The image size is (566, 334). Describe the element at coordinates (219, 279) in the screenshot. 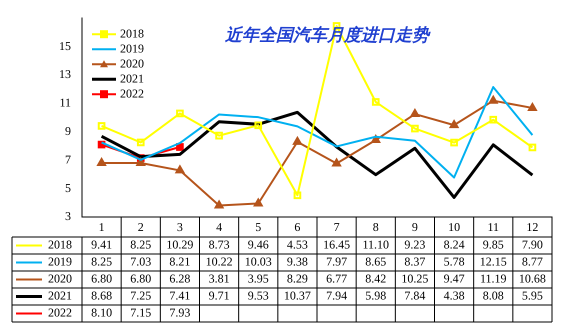

I see `data-label: 3.81` at that location.